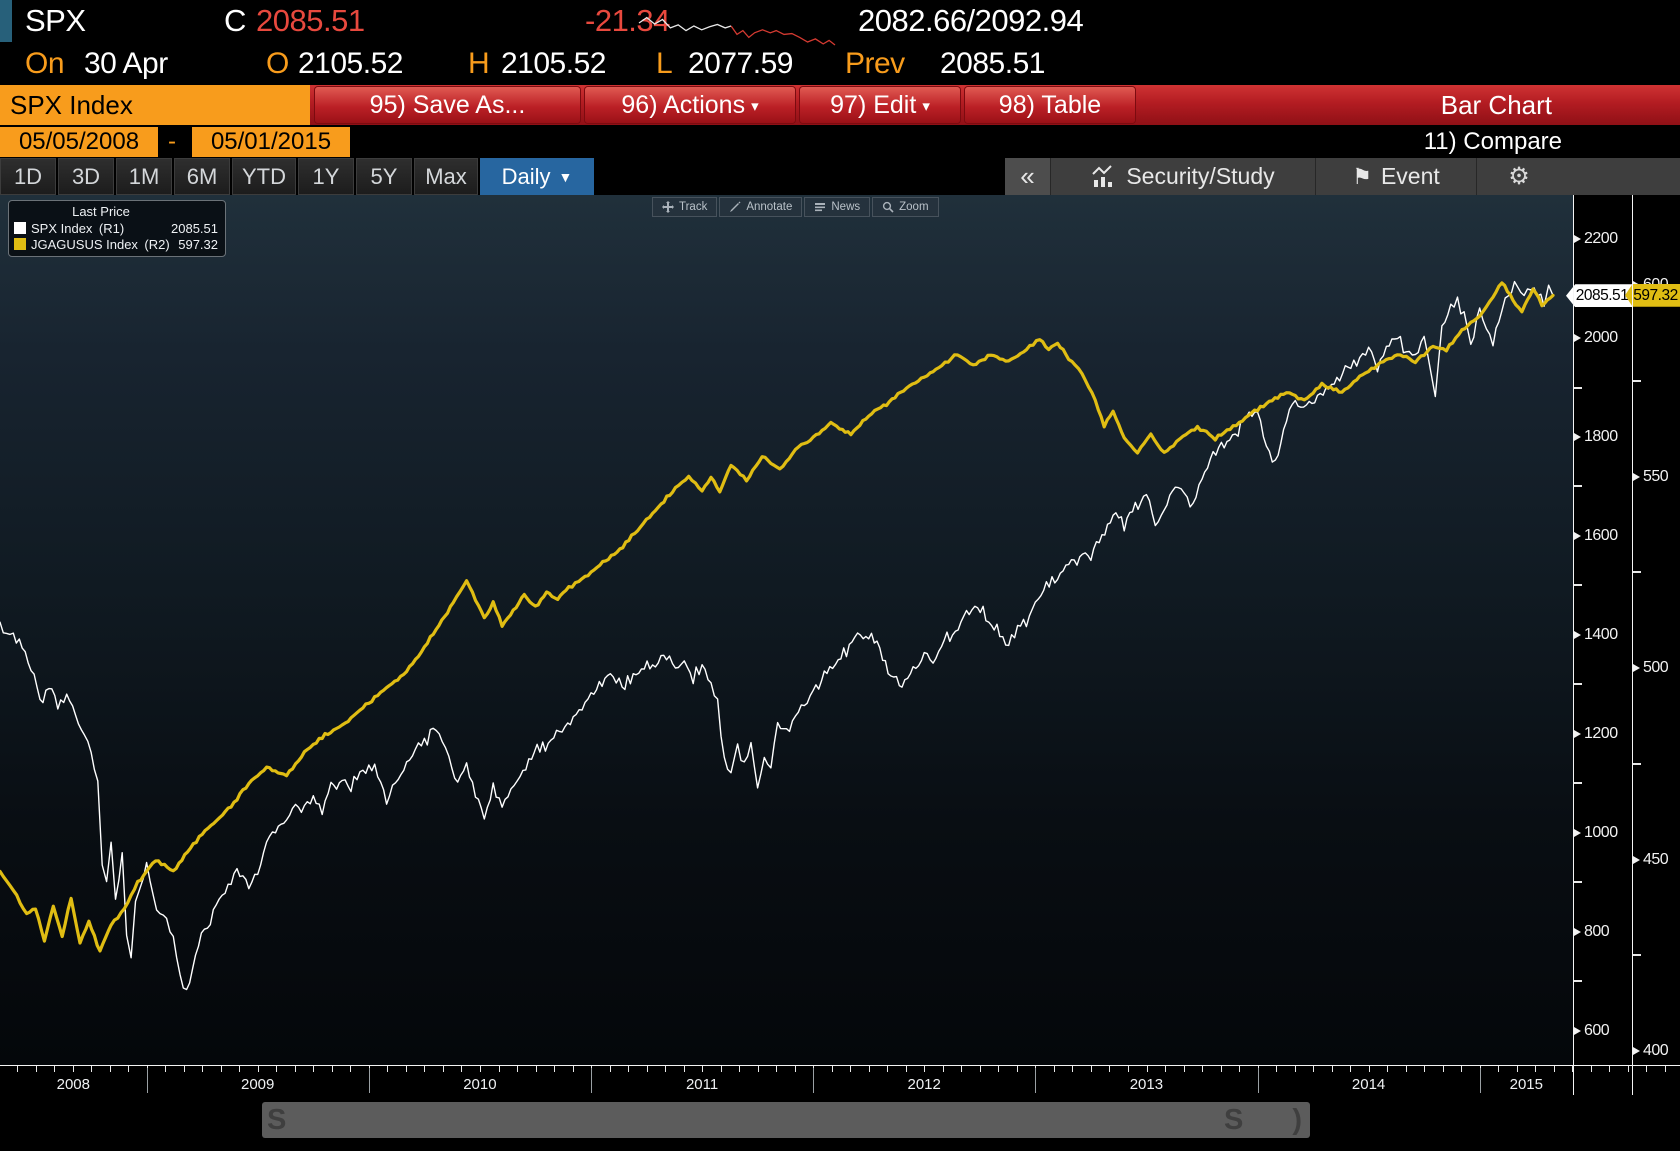 Image resolution: width=1680 pixels, height=1151 pixels. I want to click on menu-item--table: 98) Table, so click(1050, 105).